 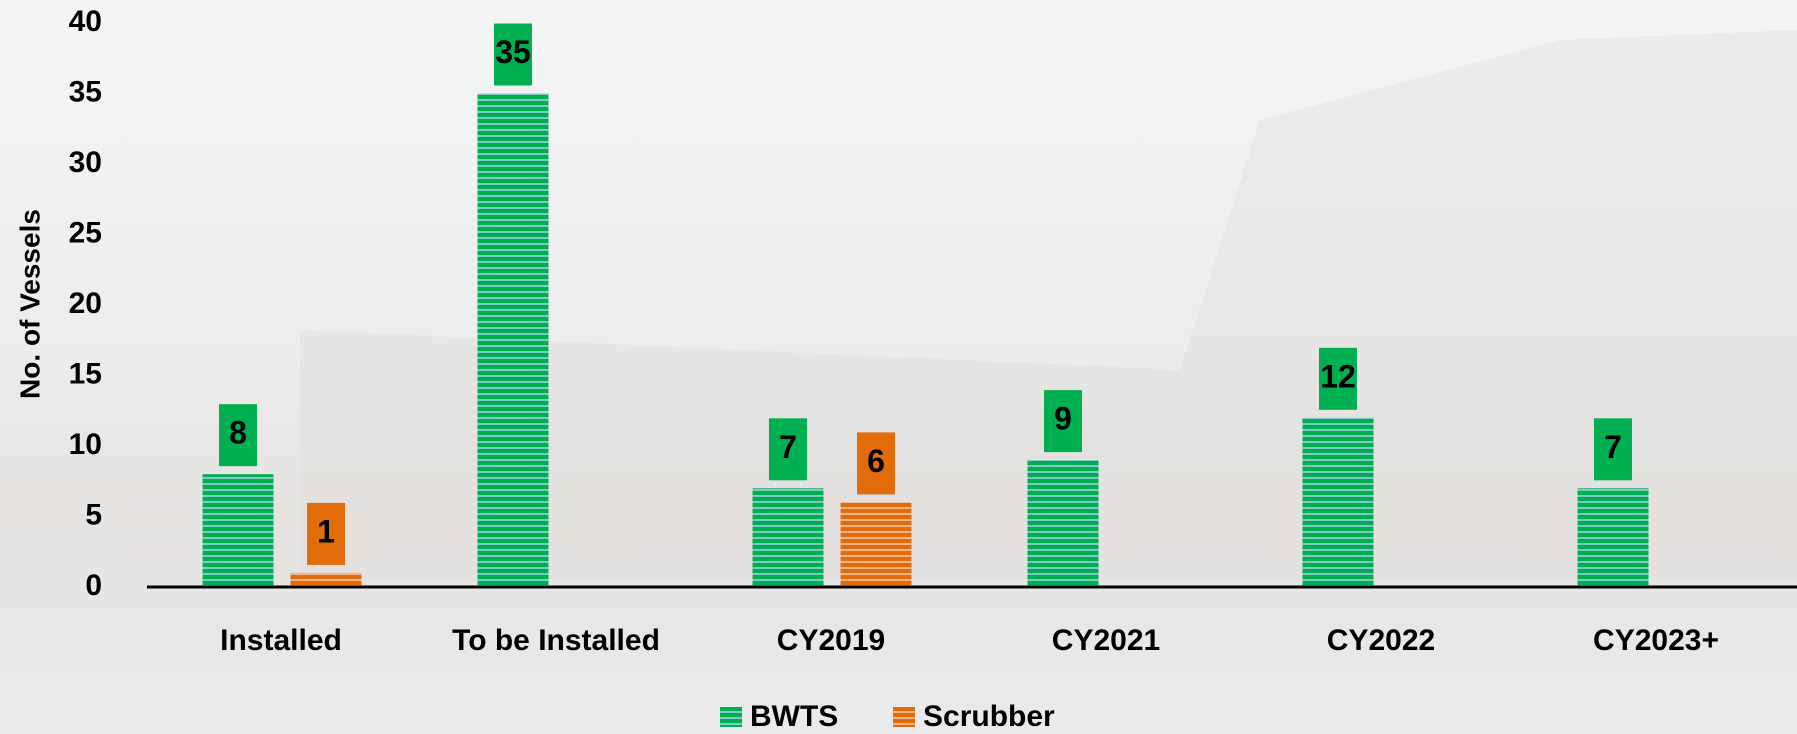 I want to click on value-label: 6, so click(x=876, y=461).